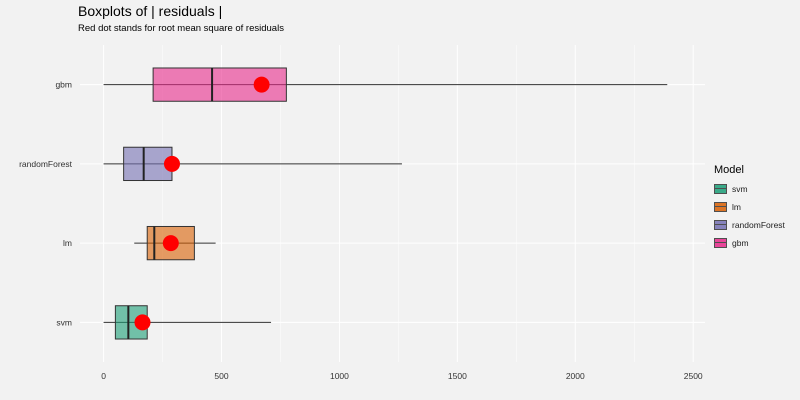 This screenshot has width=800, height=400. I want to click on legend-item-gbm: gbm, so click(749, 243).